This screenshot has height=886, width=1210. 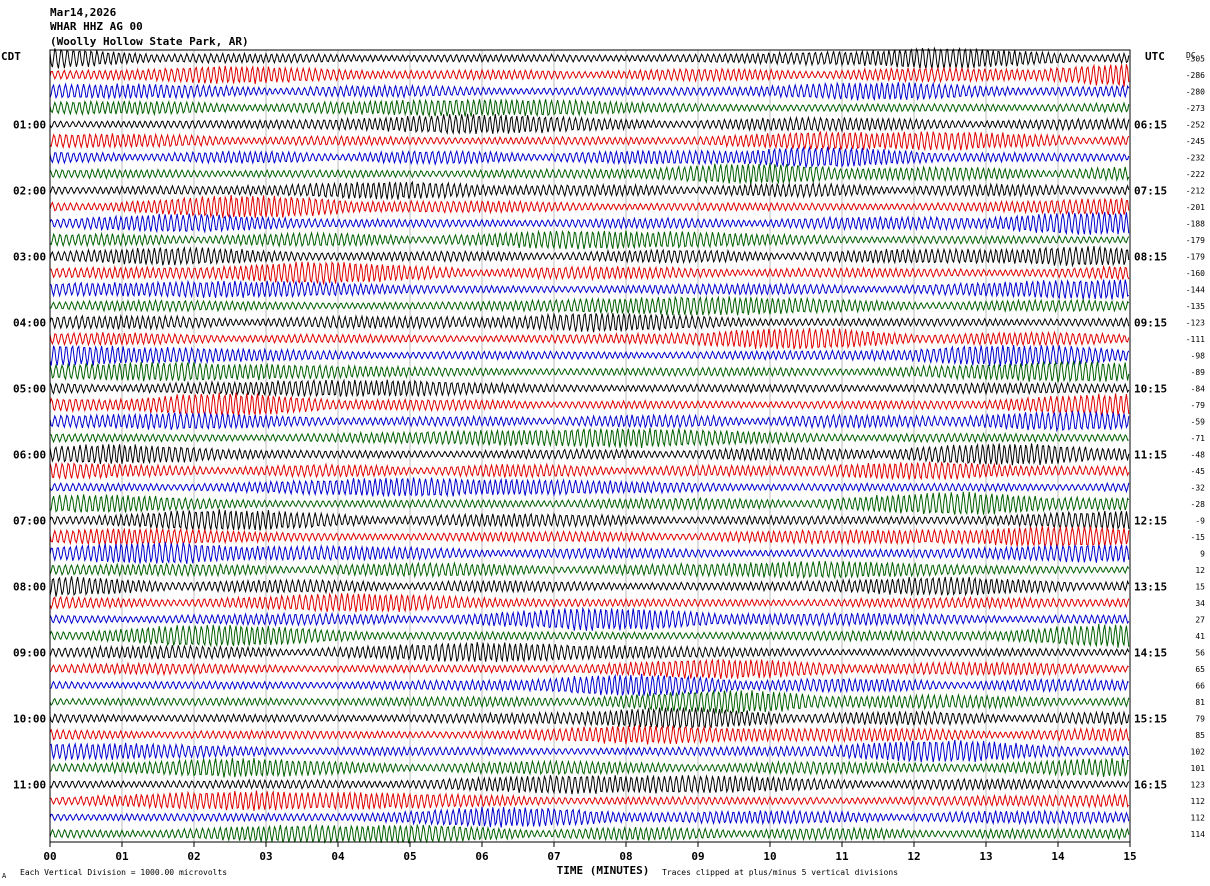 I want to click on x-axis-title: TIME (MINUTES), so click(x=603, y=870).